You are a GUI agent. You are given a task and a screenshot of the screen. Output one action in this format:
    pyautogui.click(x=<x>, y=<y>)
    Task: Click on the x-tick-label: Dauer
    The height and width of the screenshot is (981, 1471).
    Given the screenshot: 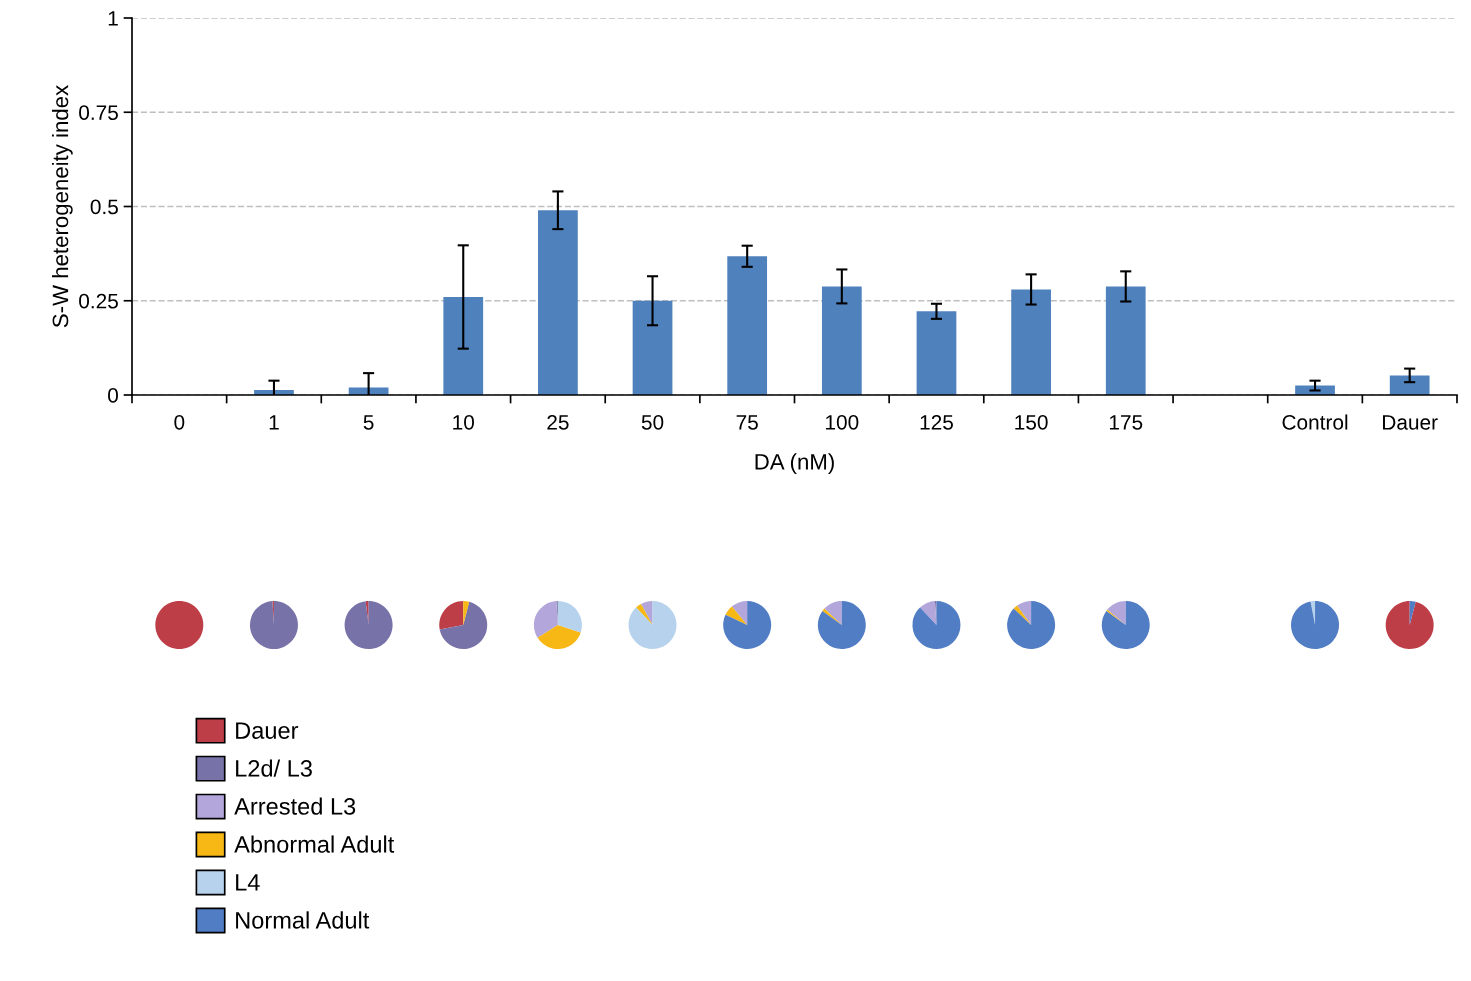 What is the action you would take?
    pyautogui.click(x=1410, y=422)
    